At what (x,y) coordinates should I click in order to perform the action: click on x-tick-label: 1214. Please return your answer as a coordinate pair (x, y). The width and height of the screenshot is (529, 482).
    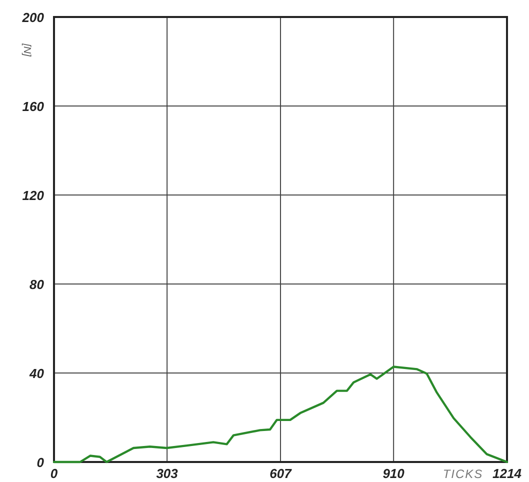
    Looking at the image, I should click on (507, 473).